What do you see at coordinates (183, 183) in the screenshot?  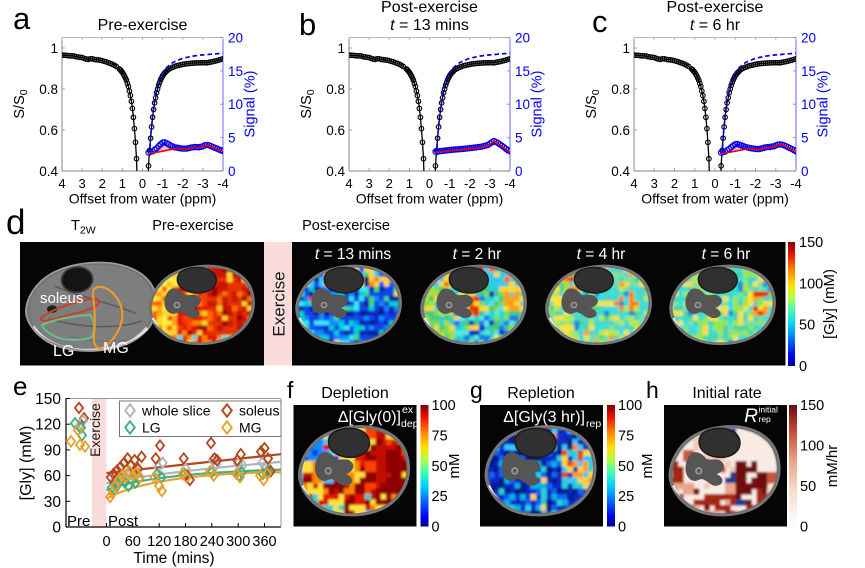 I see `svg-text: -2` at bounding box center [183, 183].